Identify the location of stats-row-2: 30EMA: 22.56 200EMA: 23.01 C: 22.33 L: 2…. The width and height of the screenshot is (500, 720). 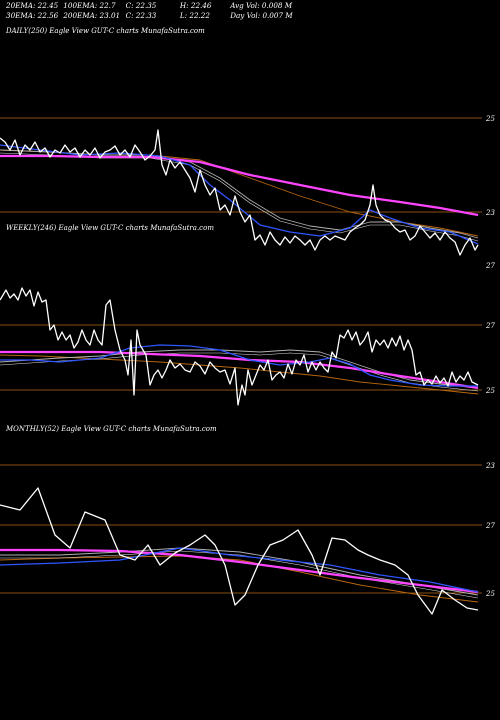
(149, 16).